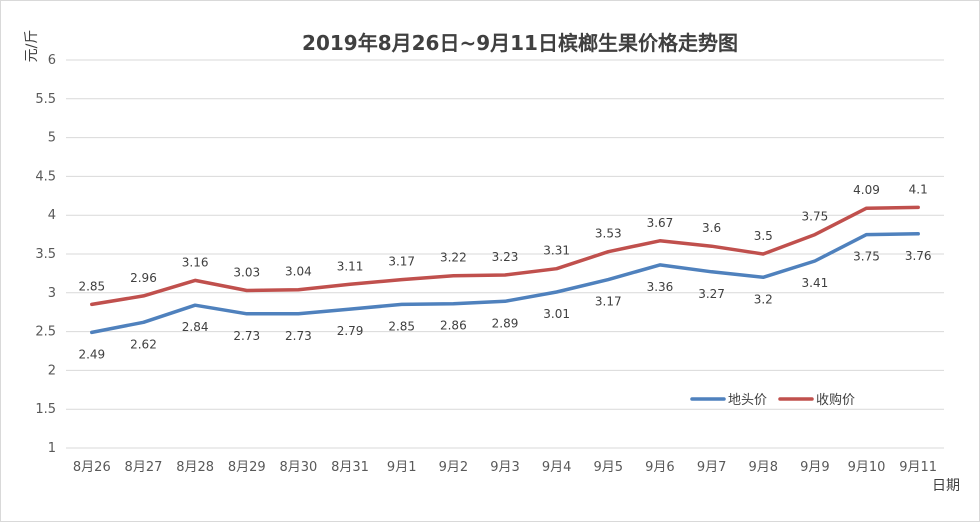 This screenshot has width=980, height=522. What do you see at coordinates (52, 293) in the screenshot?
I see `y-tick-label: 3` at bounding box center [52, 293].